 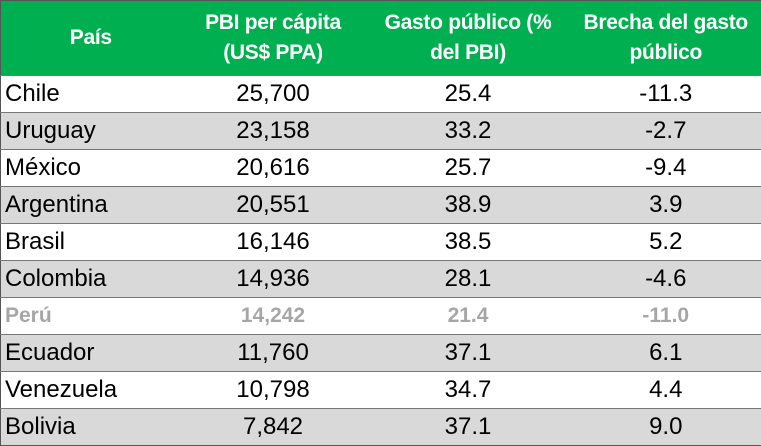 I want to click on country-cell: Chile, so click(x=91, y=94).